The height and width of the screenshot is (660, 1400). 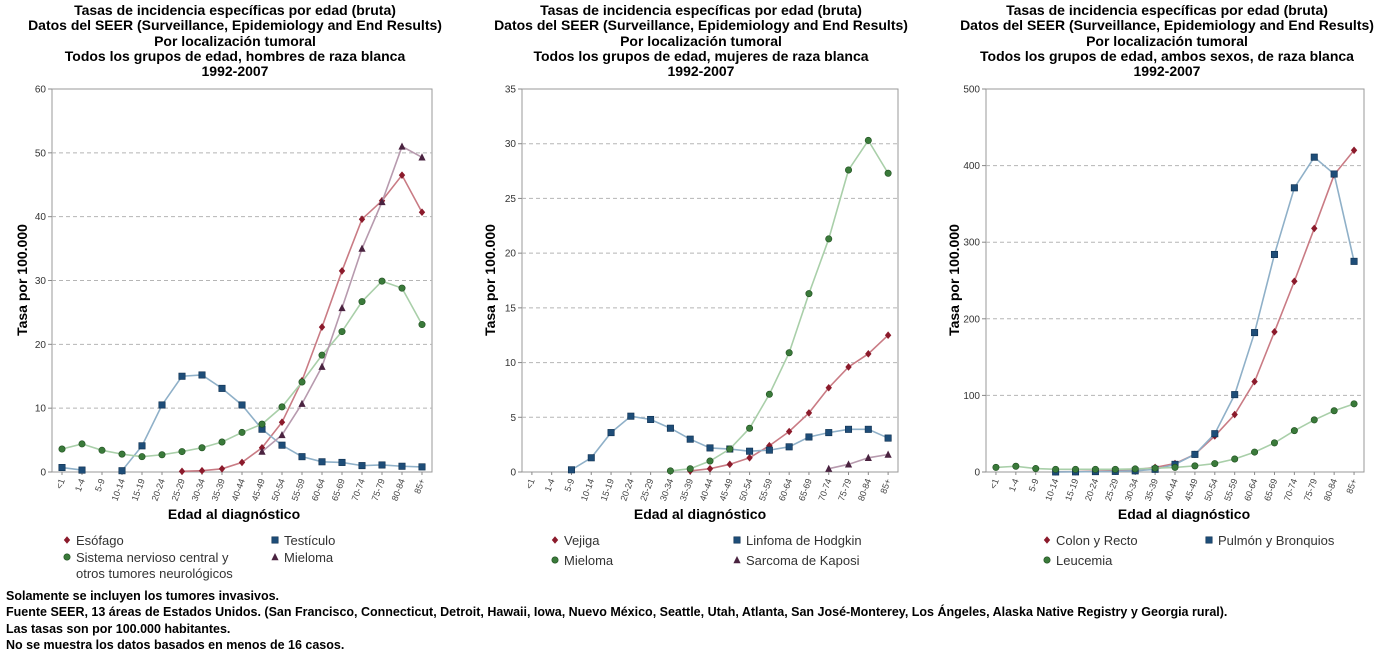 I want to click on y-tick-label: 60, so click(x=41, y=90).